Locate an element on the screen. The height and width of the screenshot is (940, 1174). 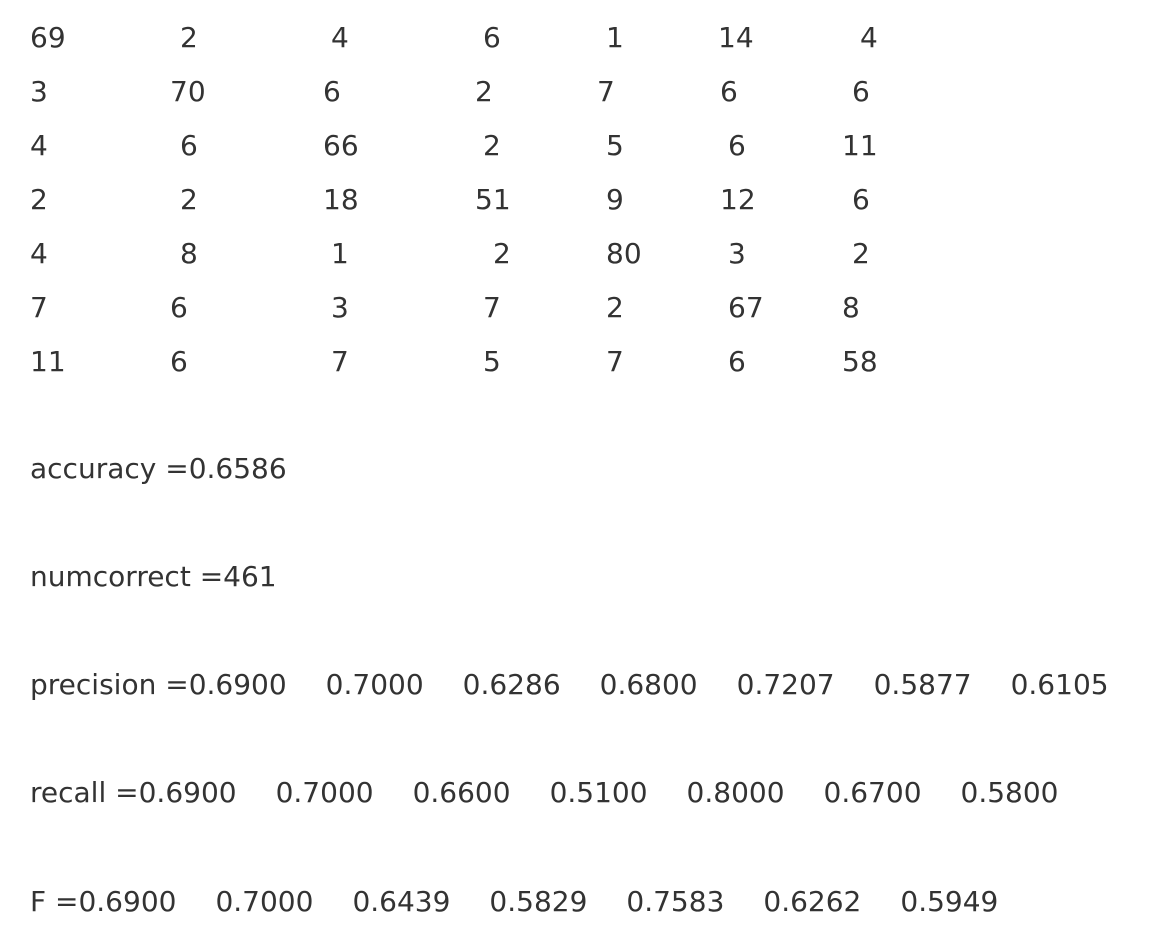
matrix-cell: 69 is located at coordinates (48, 37).